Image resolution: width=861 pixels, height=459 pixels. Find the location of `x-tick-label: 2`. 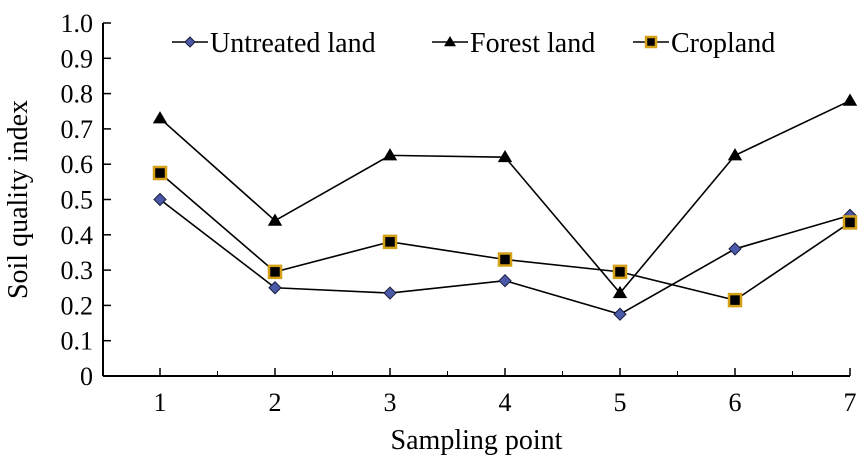

x-tick-label: 2 is located at coordinates (275, 402).